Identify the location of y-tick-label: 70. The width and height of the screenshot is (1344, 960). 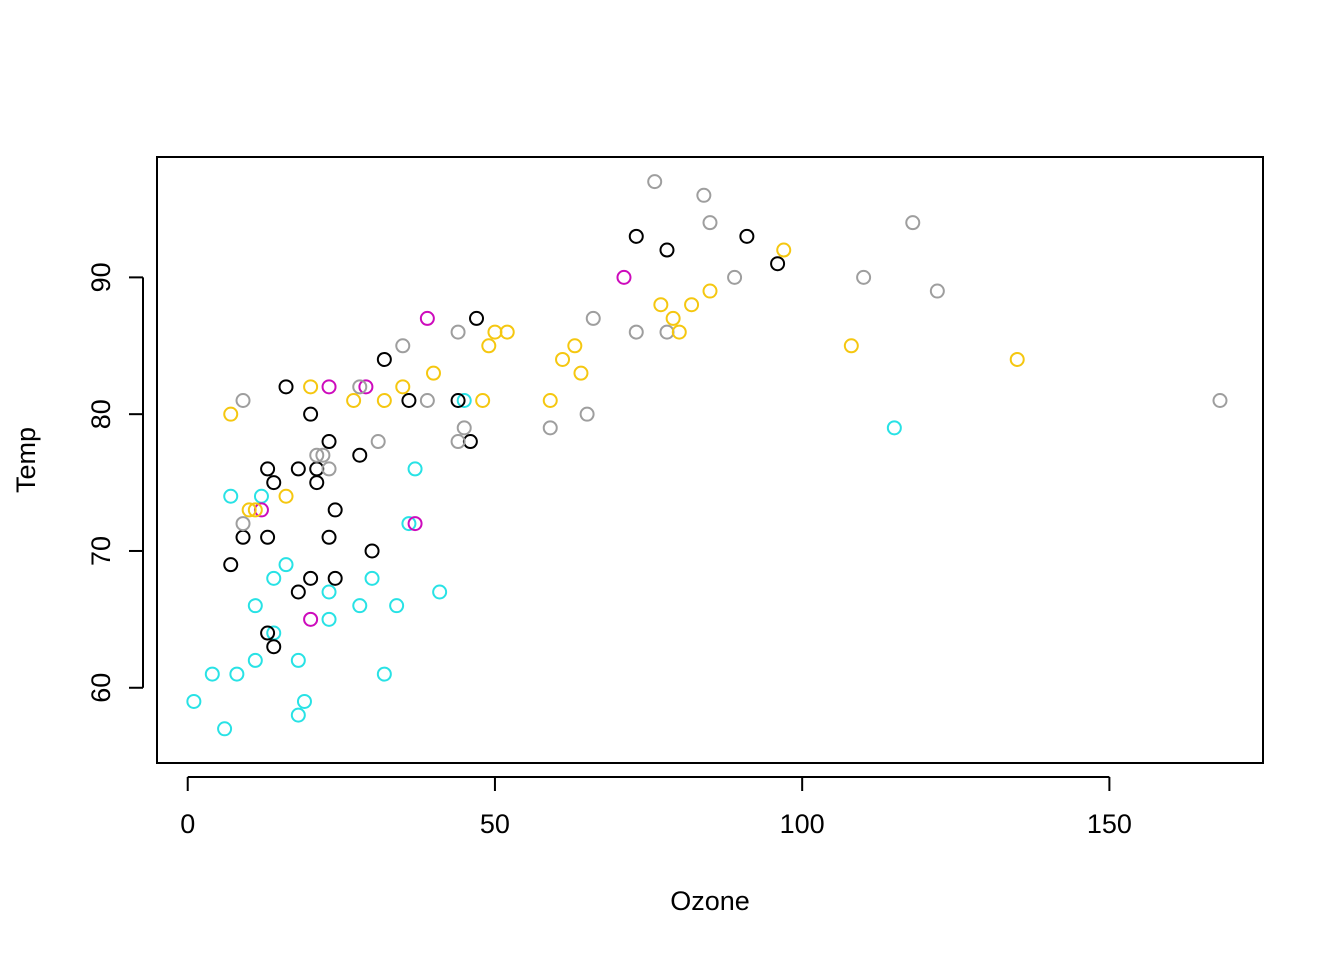
(101, 551).